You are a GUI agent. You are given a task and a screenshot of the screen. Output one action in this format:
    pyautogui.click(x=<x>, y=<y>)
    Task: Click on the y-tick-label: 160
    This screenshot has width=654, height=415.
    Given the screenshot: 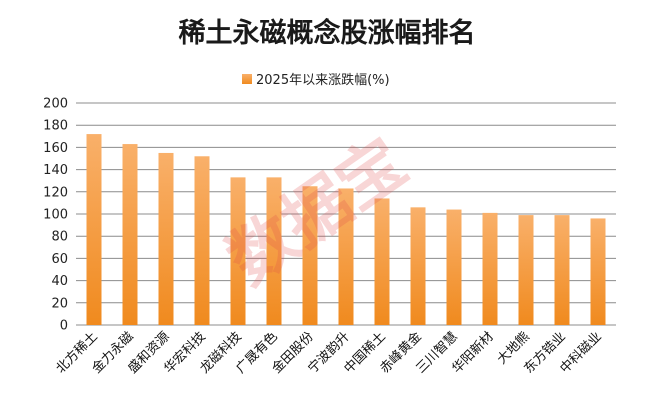 What is the action you would take?
    pyautogui.click(x=55, y=148)
    